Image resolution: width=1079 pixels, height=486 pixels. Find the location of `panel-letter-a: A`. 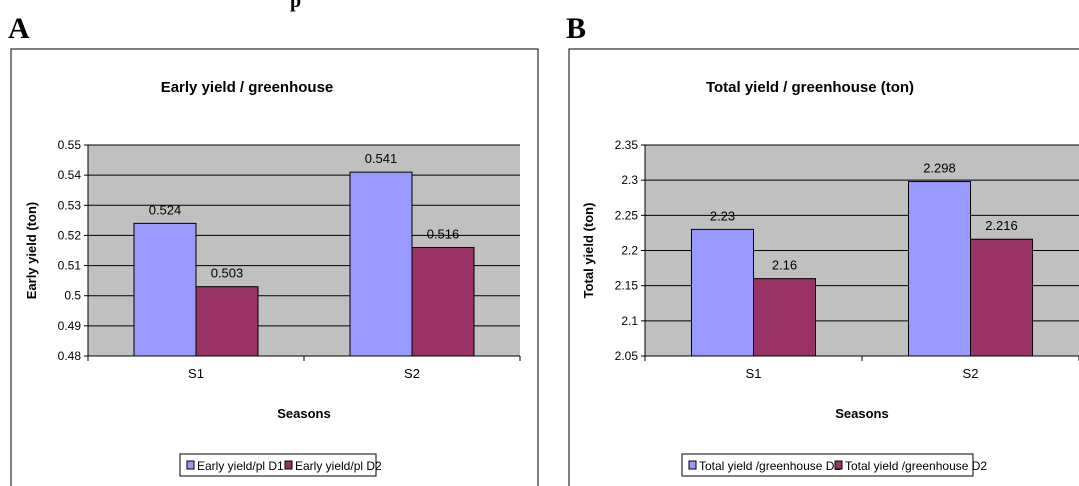

panel-letter-a: A is located at coordinates (19, 28).